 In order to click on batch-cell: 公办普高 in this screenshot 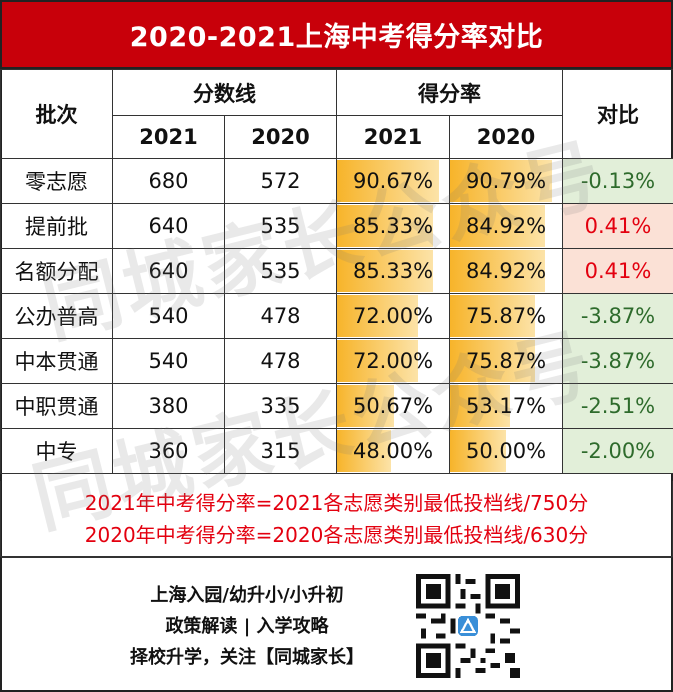, I will do `click(56, 316)`.